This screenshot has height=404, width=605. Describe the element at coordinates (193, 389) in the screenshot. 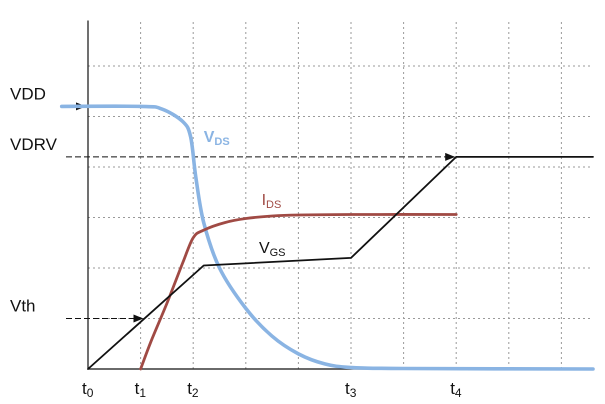

I see `x-tick-label: t2` at that location.